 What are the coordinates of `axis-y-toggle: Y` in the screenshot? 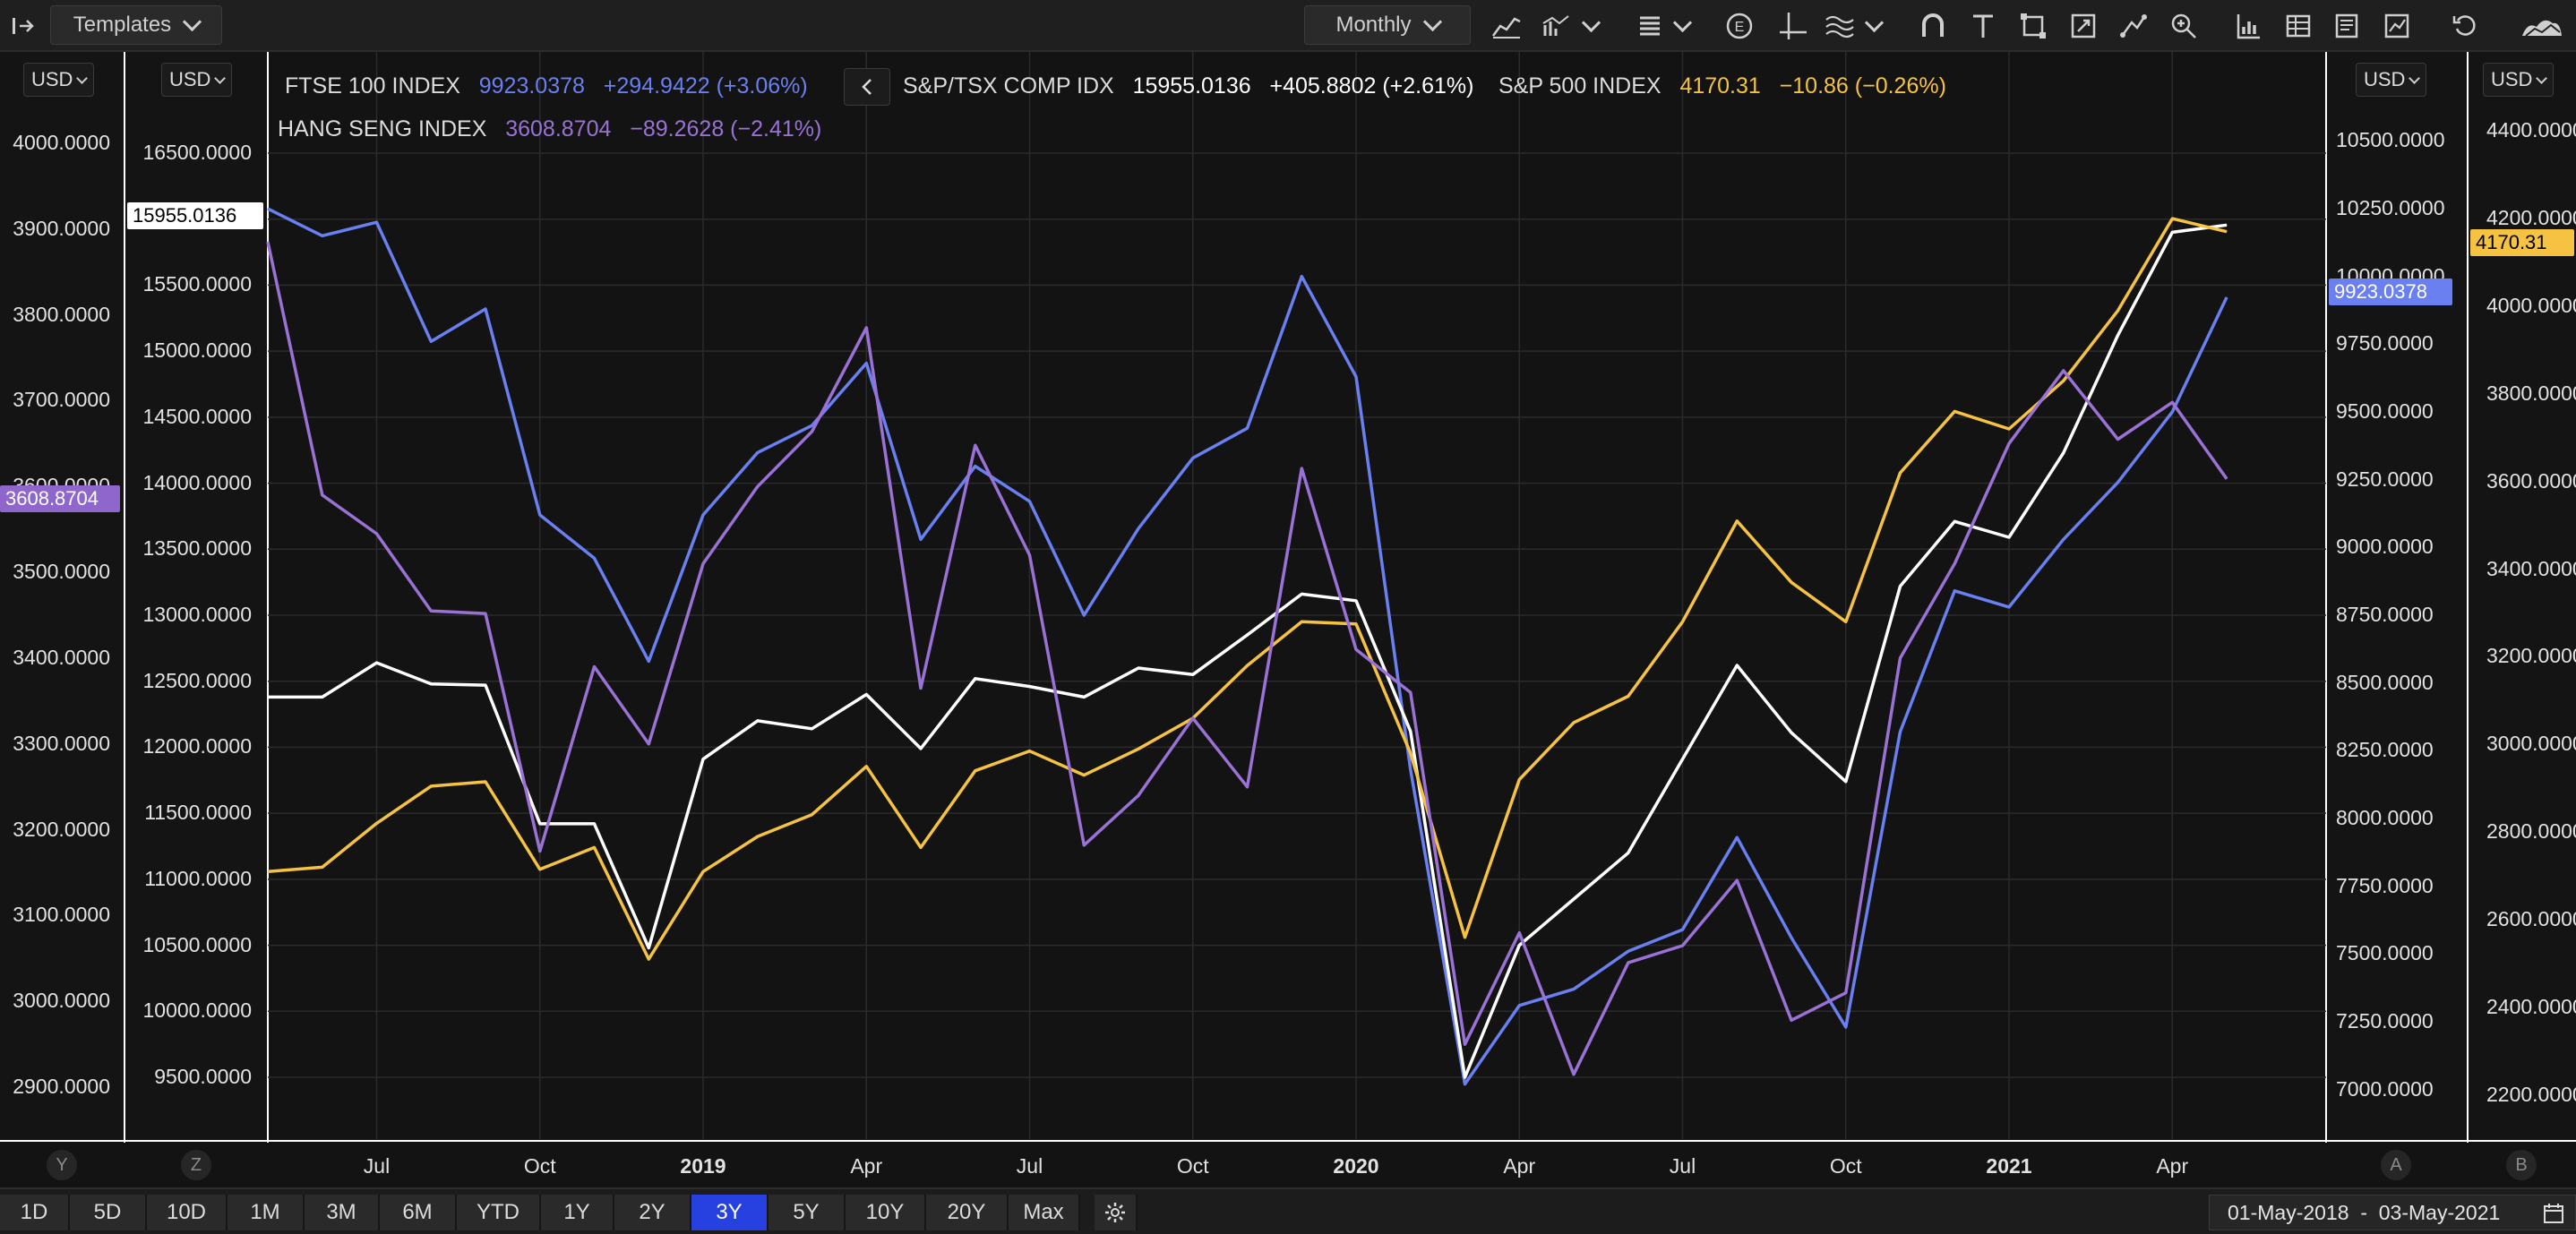 It's located at (62, 1165).